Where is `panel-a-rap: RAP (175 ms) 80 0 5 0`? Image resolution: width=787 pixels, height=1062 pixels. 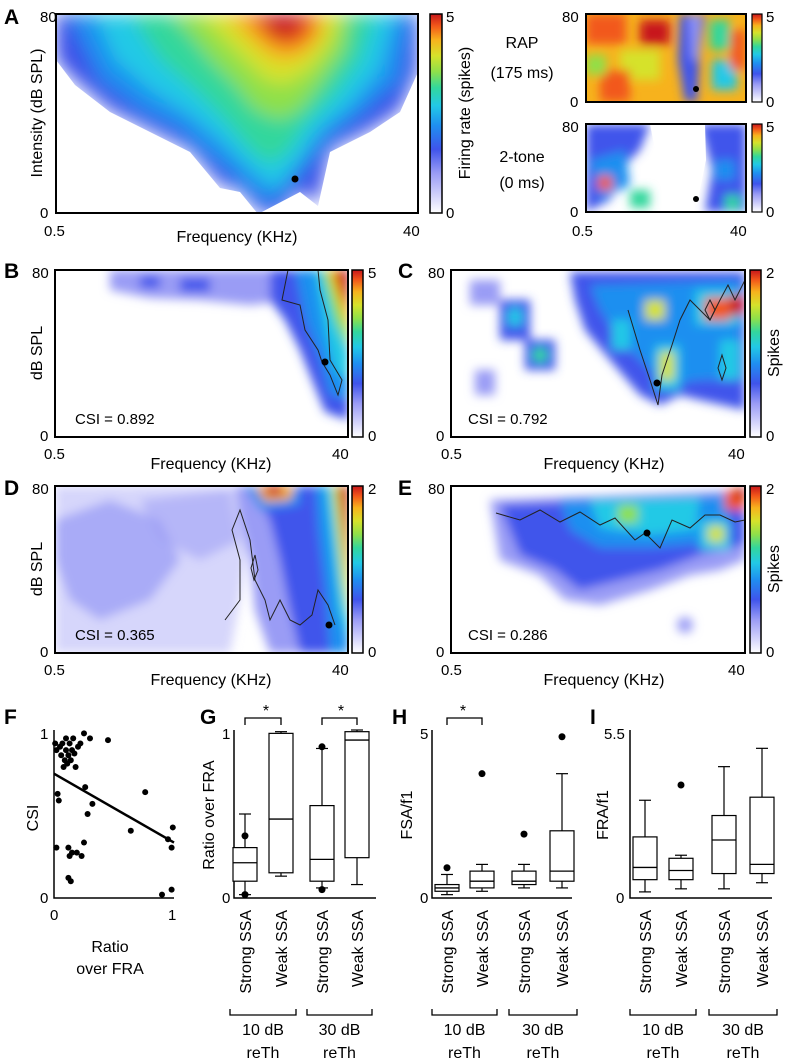
panel-a-rap: RAP (175 ms) 80 0 5 0 is located at coordinates (632, 60).